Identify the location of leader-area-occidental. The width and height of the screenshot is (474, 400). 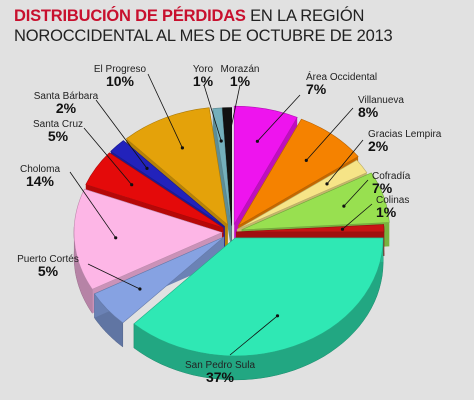
(279, 118).